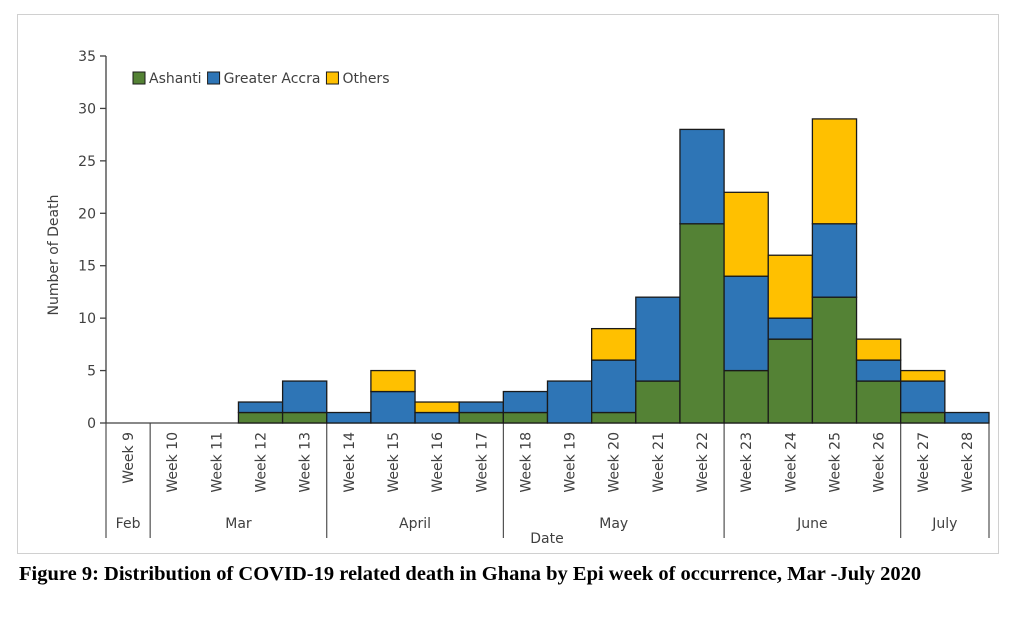 This screenshot has height=635, width=1024. What do you see at coordinates (415, 524) in the screenshot?
I see `month-label: April` at bounding box center [415, 524].